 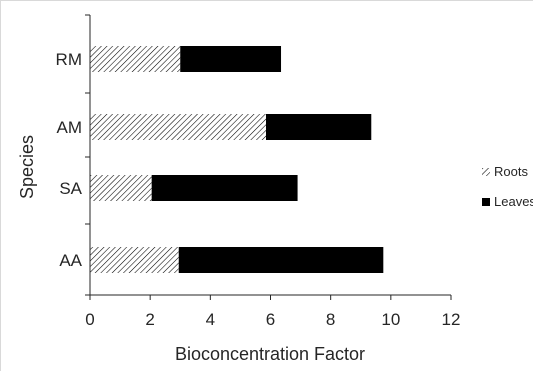 I want to click on y-tick-label: SA, so click(x=70, y=188).